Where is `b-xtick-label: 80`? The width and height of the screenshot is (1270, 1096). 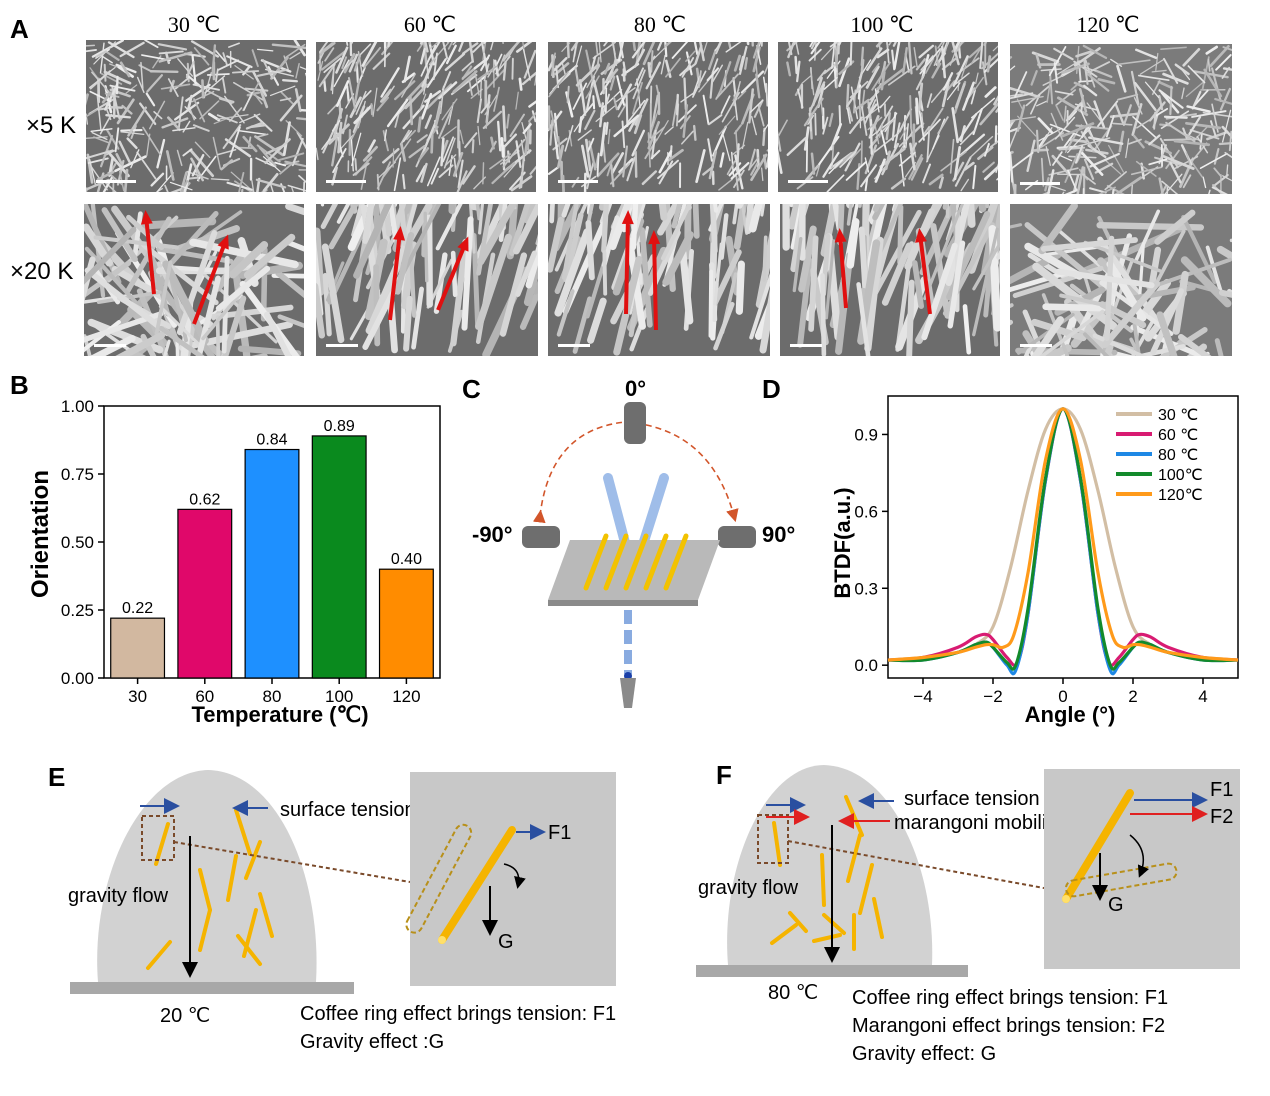
b-xtick-label: 80 is located at coordinates (272, 696).